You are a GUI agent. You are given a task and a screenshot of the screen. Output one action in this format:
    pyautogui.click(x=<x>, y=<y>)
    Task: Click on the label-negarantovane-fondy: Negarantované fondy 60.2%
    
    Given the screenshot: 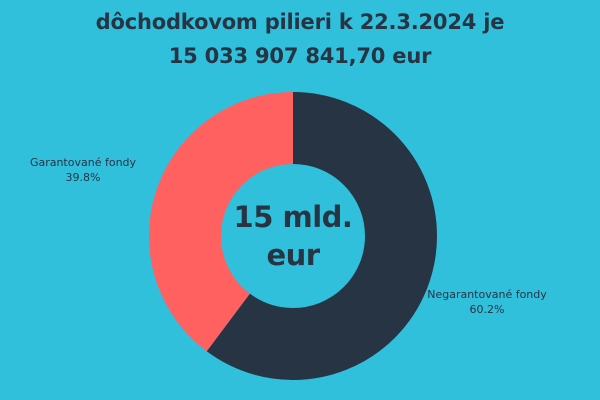 What is the action you would take?
    pyautogui.click(x=487, y=302)
    